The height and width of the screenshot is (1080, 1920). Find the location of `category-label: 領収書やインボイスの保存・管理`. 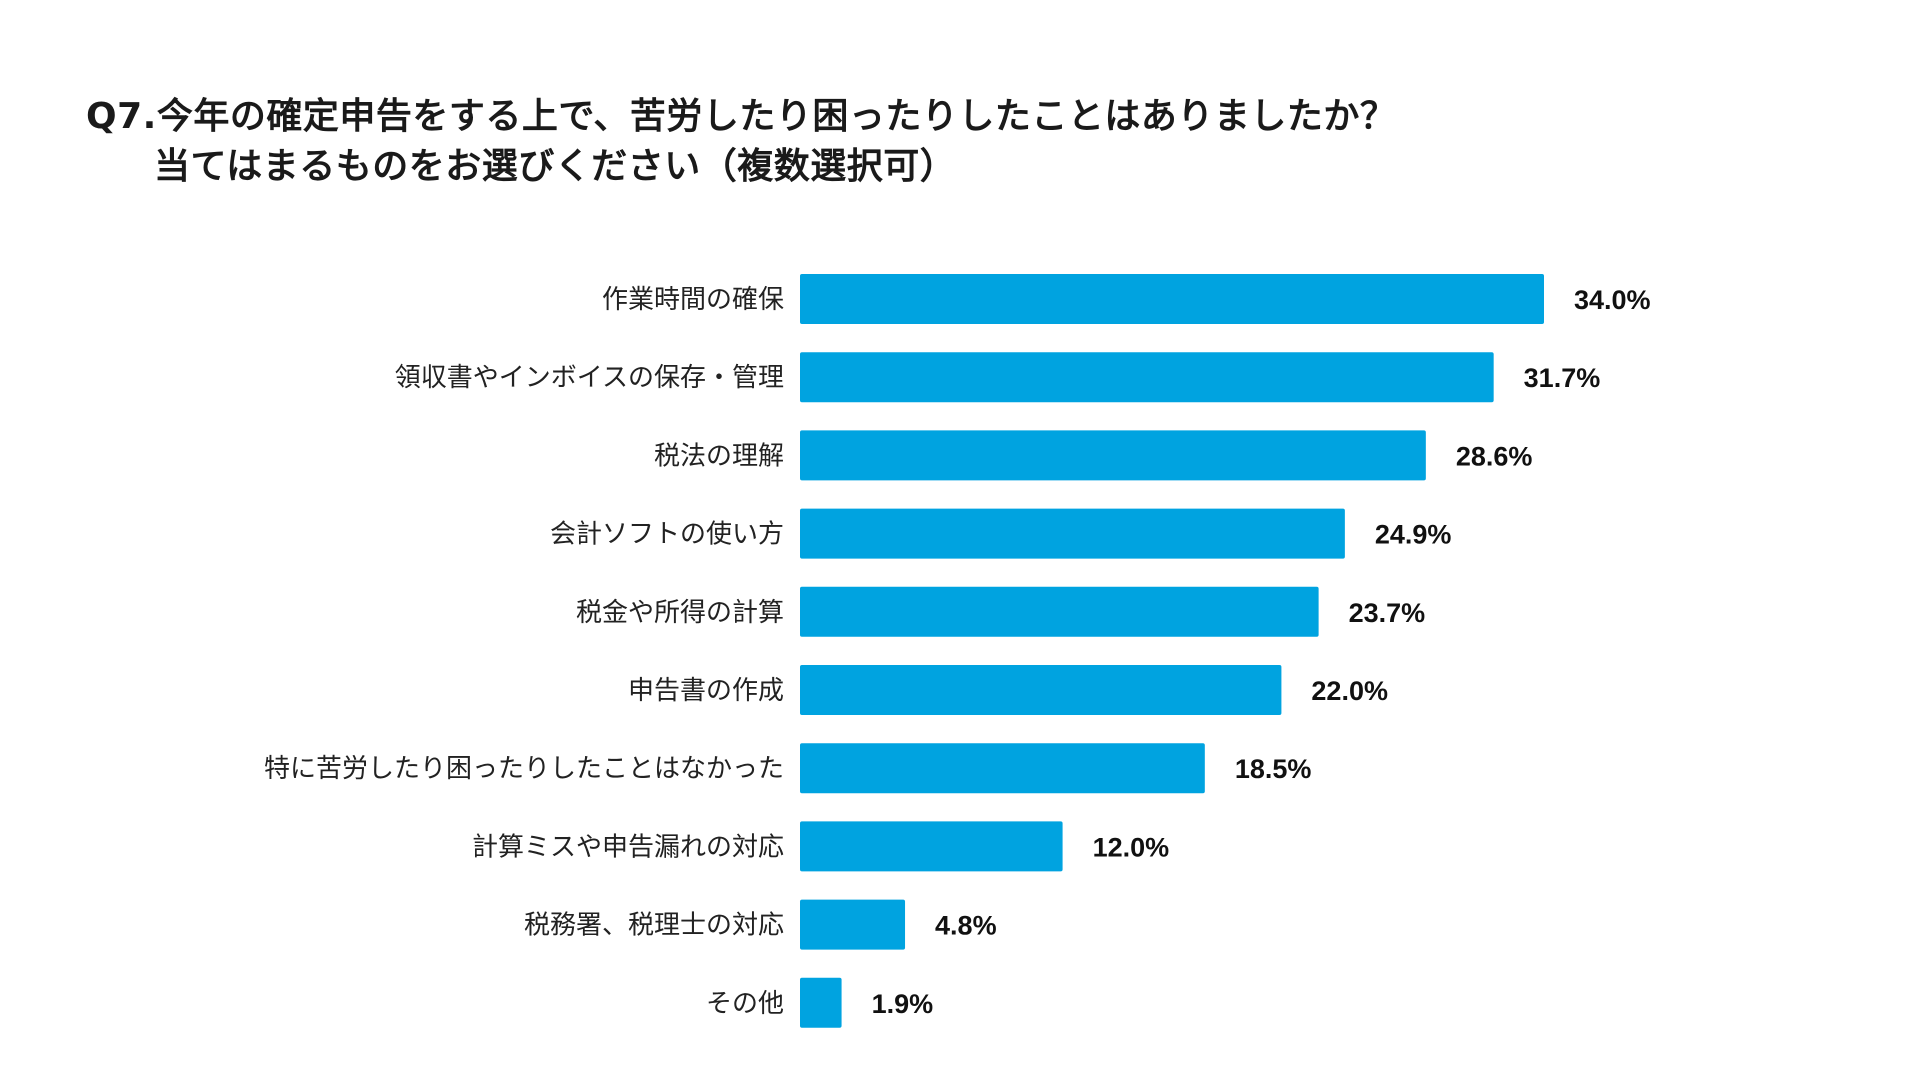

category-label: 領収書やインボイスの保存・管理 is located at coordinates (589, 378).